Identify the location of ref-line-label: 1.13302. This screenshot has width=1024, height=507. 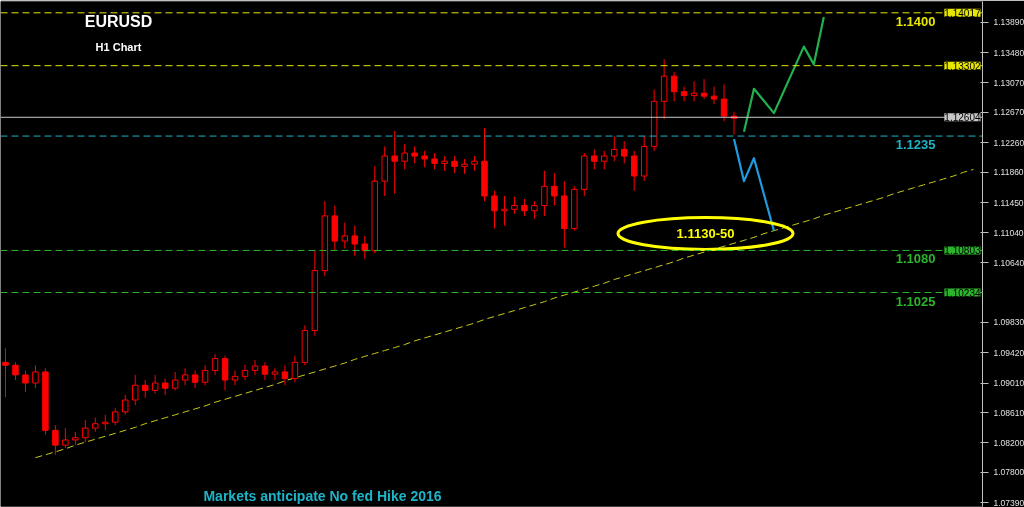
(962, 66).